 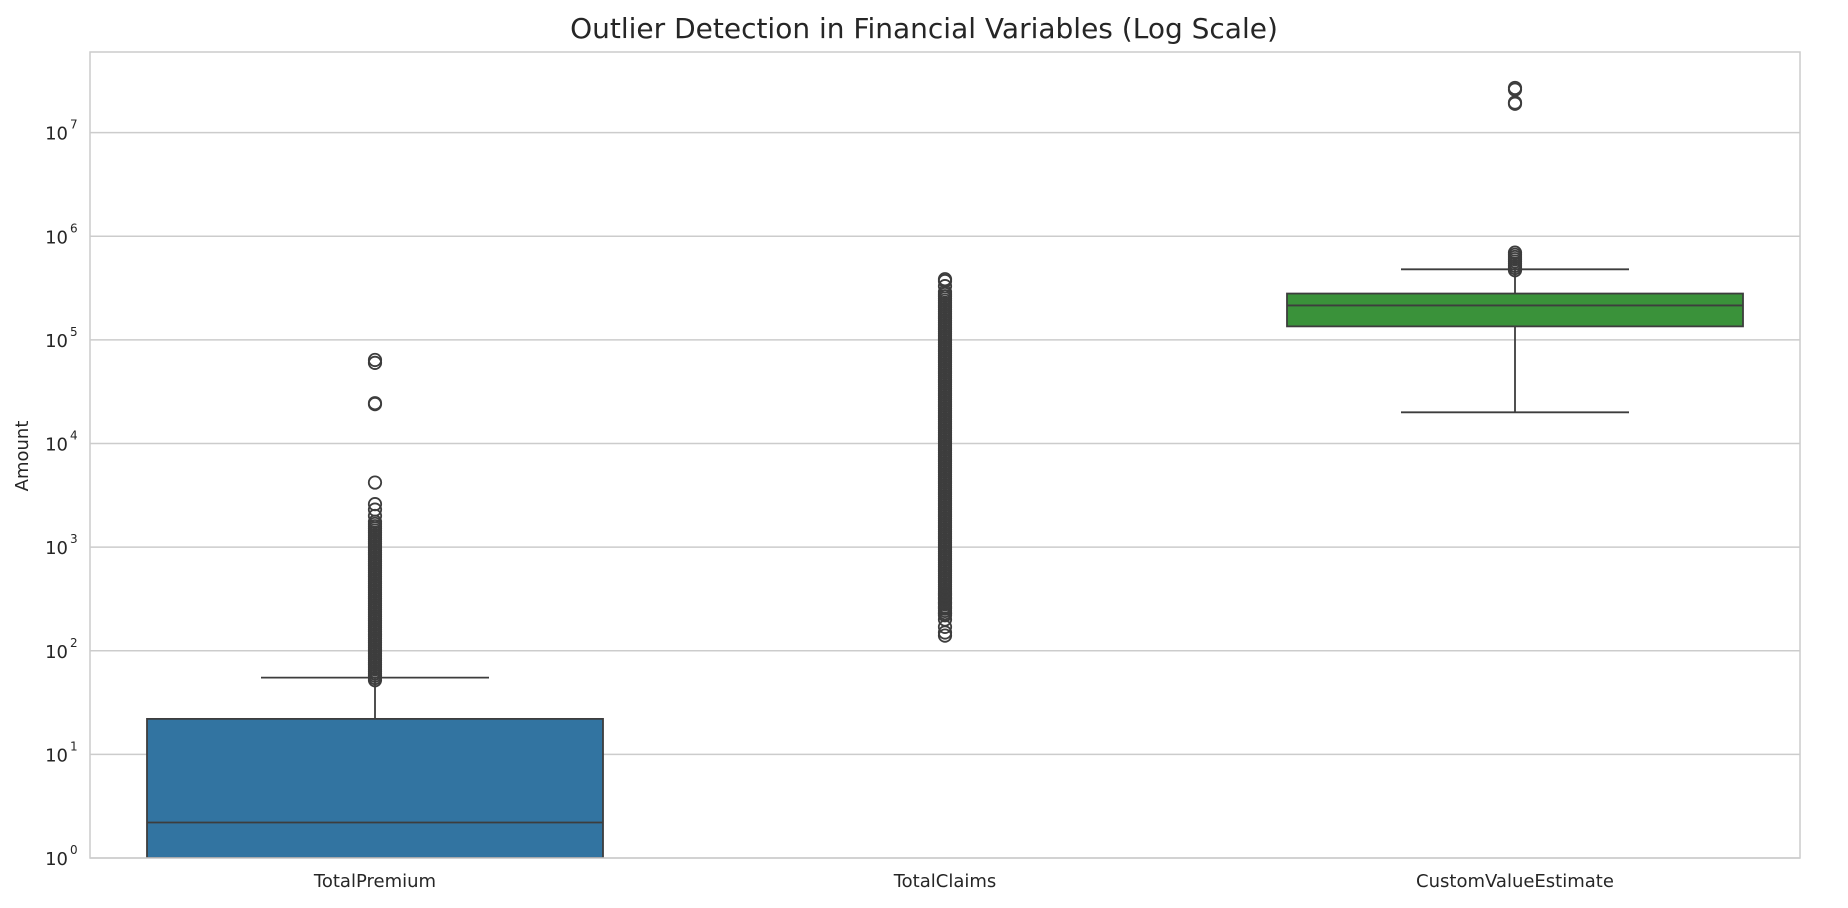 I want to click on box-group-CustomValueEstimate, so click(x=1515, y=247).